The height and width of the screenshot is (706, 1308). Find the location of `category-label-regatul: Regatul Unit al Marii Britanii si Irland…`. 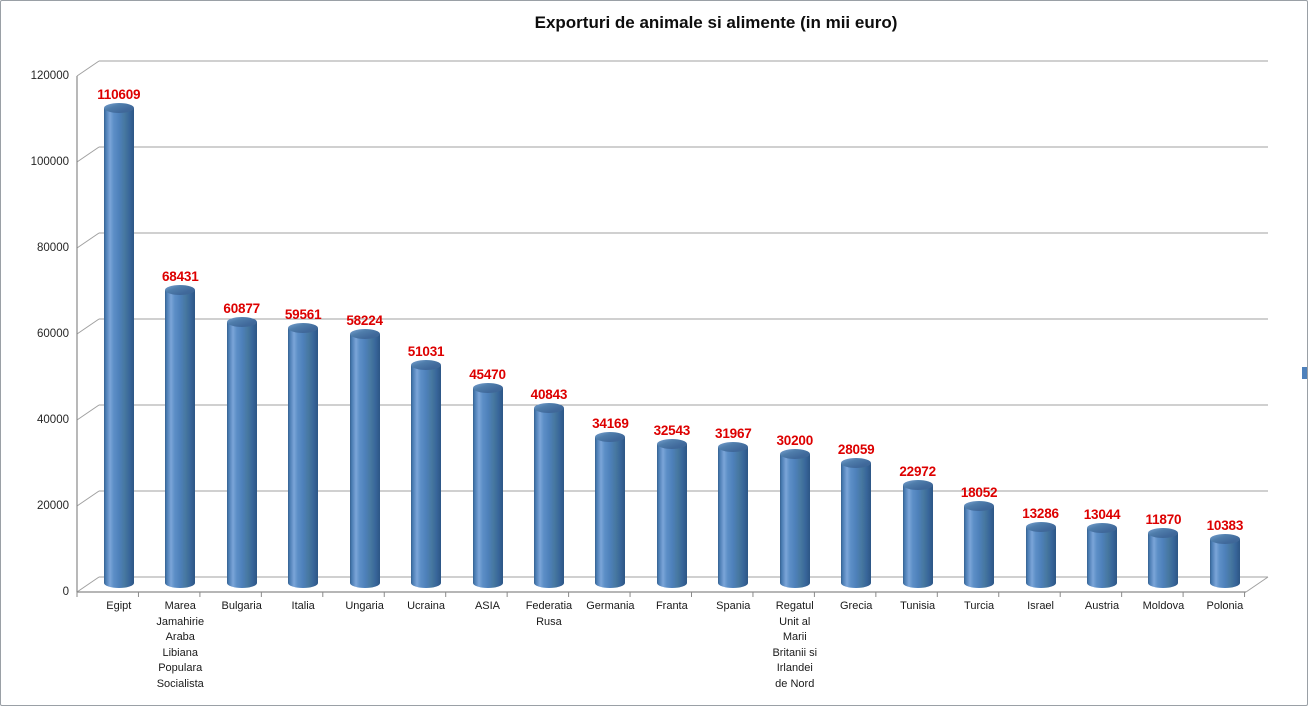

category-label-regatul: Regatul Unit al Marii Britanii si Irland… is located at coordinates (795, 645).